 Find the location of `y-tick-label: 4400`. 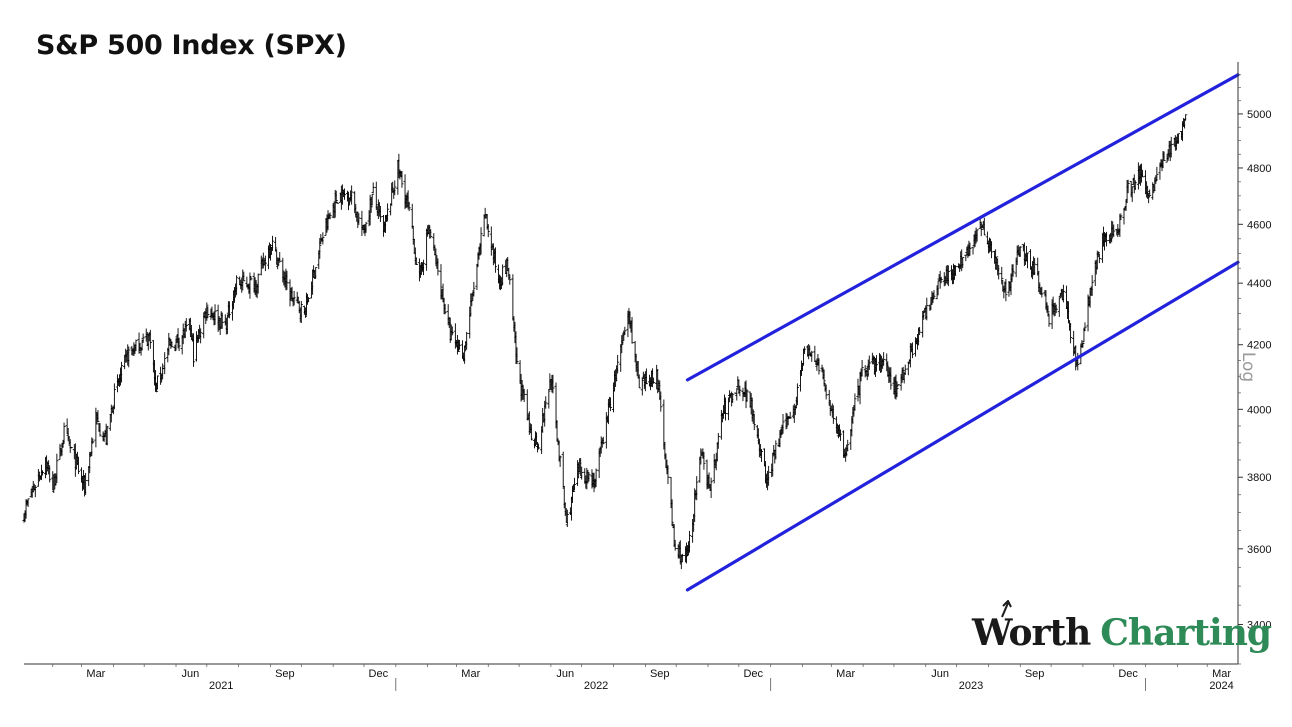

y-tick-label: 4400 is located at coordinates (1259, 284).